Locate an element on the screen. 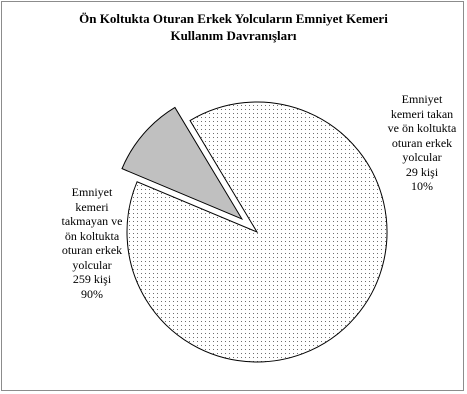 This screenshot has width=467, height=394. data-label-line: ve ön koltukta is located at coordinates (422, 128).